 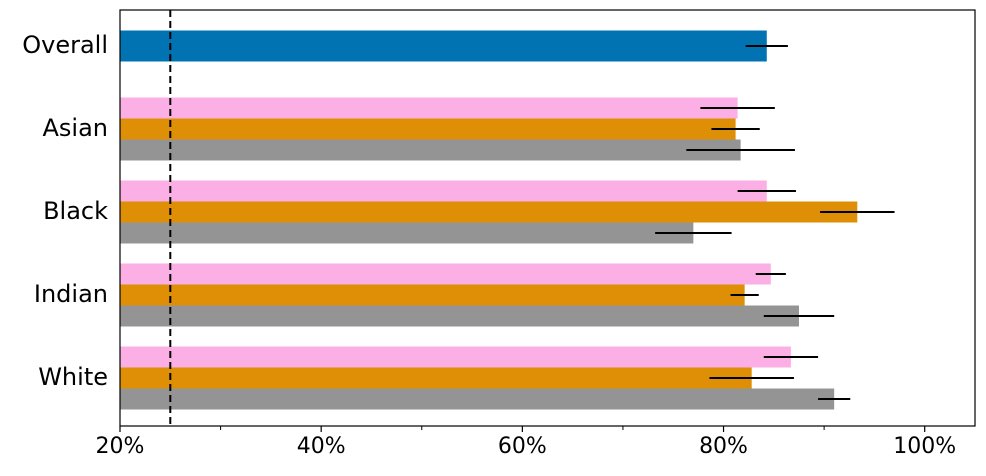 What do you see at coordinates (71, 294) in the screenshot?
I see `y-tick-label: Indian` at bounding box center [71, 294].